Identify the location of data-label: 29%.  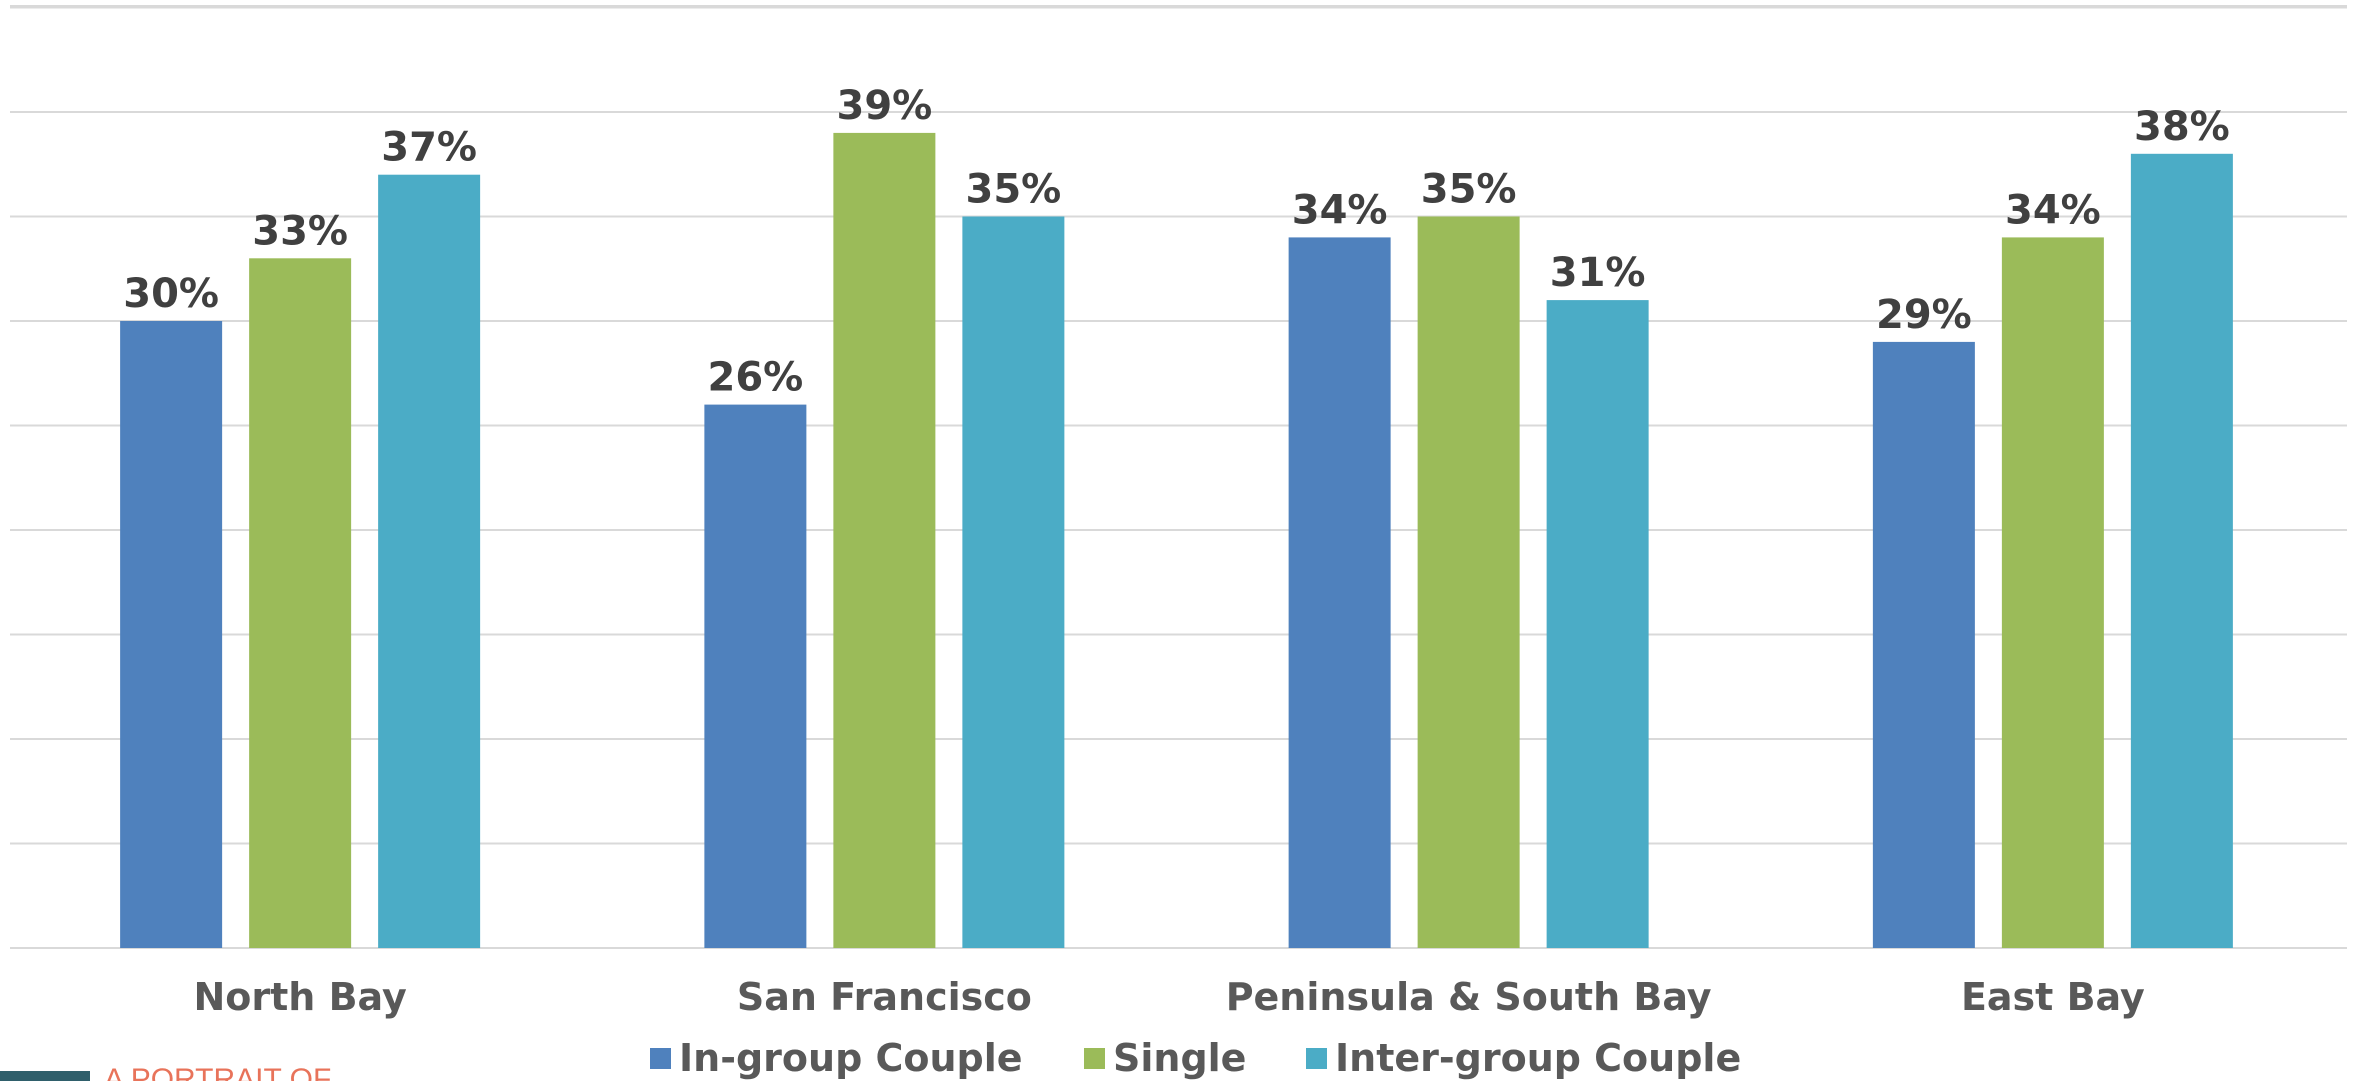
(1924, 315).